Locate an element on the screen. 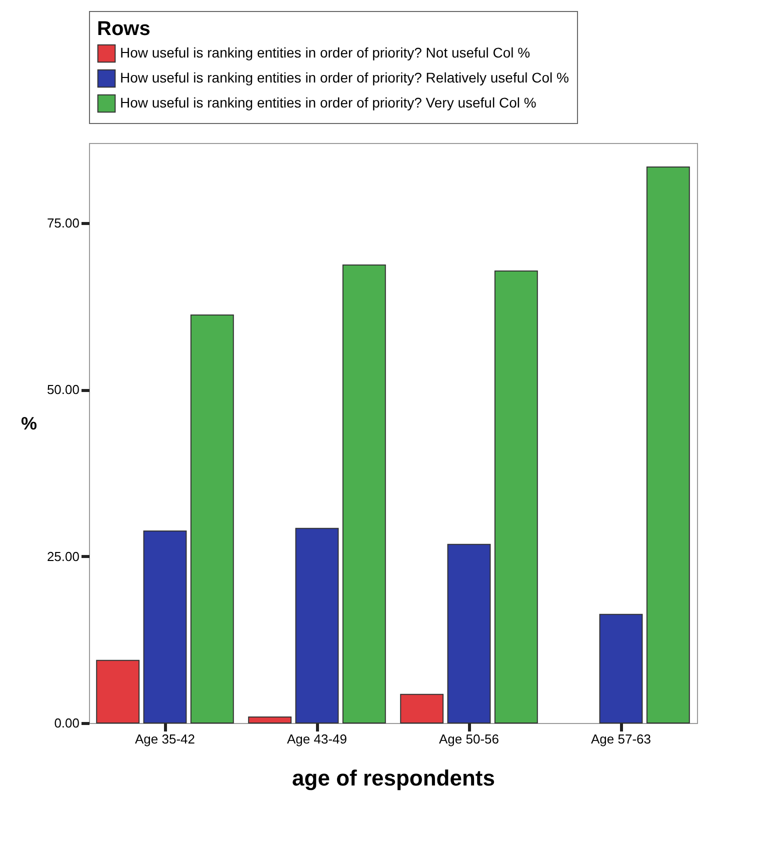  legend-label: How useful is ranking entities in order of priority? Relatively useful Col % is located at coordinates (344, 78).